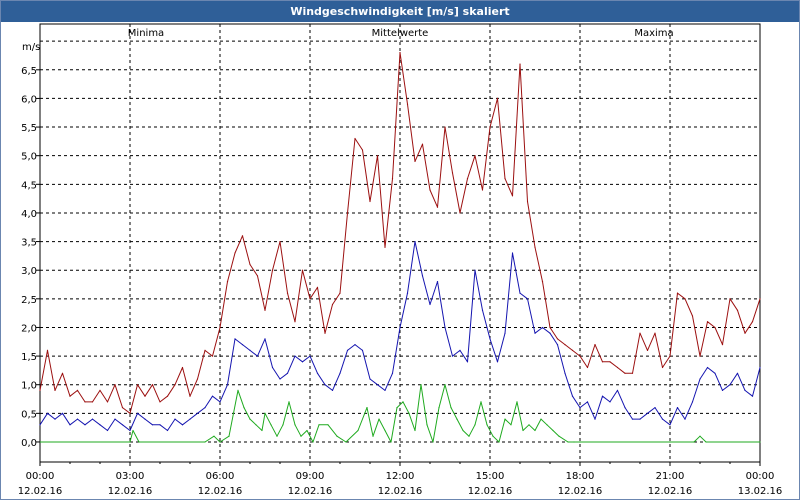 The image size is (800, 500). I want to click on y-tick-label: 1,0, so click(29, 386).